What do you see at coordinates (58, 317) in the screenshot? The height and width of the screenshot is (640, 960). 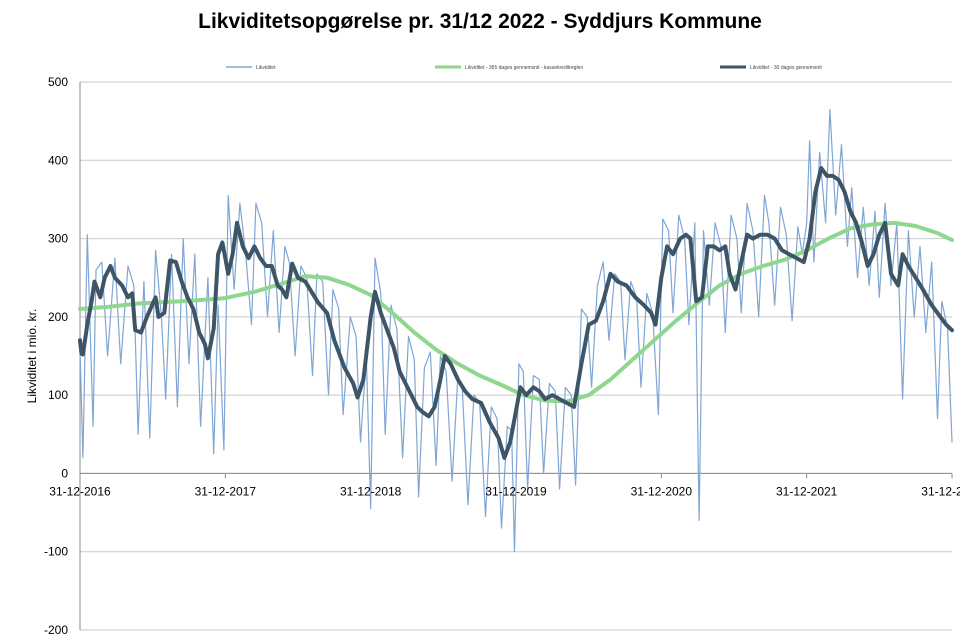 I see `y-tick-label: 200` at bounding box center [58, 317].